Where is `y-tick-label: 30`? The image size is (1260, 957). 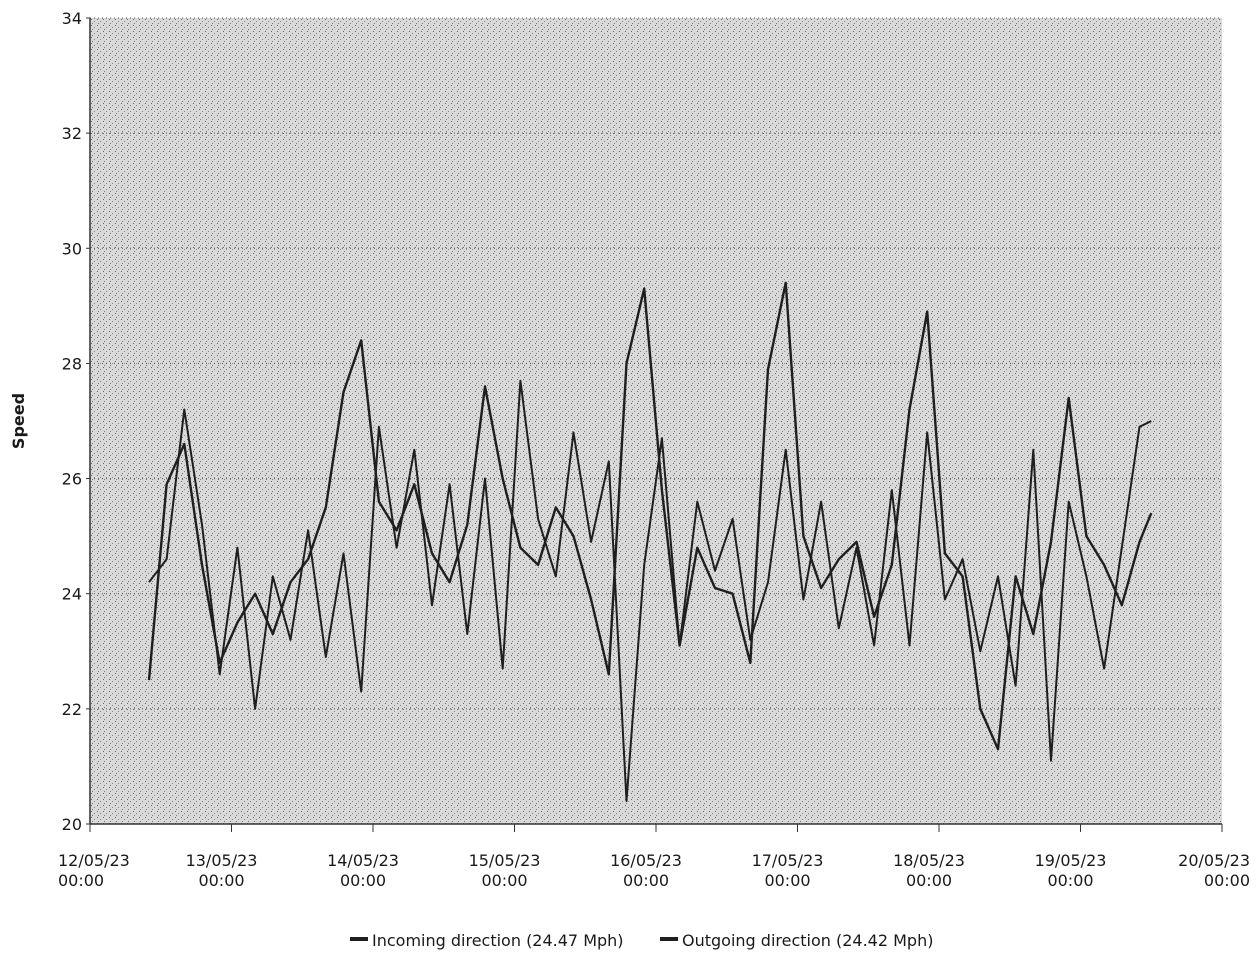
y-tick-label: 30 is located at coordinates (72, 248).